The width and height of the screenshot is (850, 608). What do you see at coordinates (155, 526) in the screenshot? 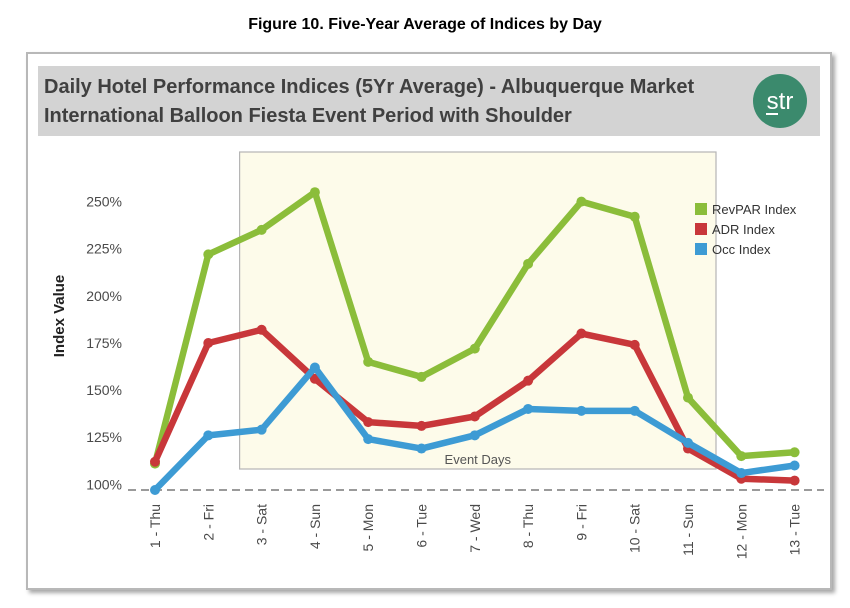
I see `x-tick-label: 1 - Thu` at bounding box center [155, 526].